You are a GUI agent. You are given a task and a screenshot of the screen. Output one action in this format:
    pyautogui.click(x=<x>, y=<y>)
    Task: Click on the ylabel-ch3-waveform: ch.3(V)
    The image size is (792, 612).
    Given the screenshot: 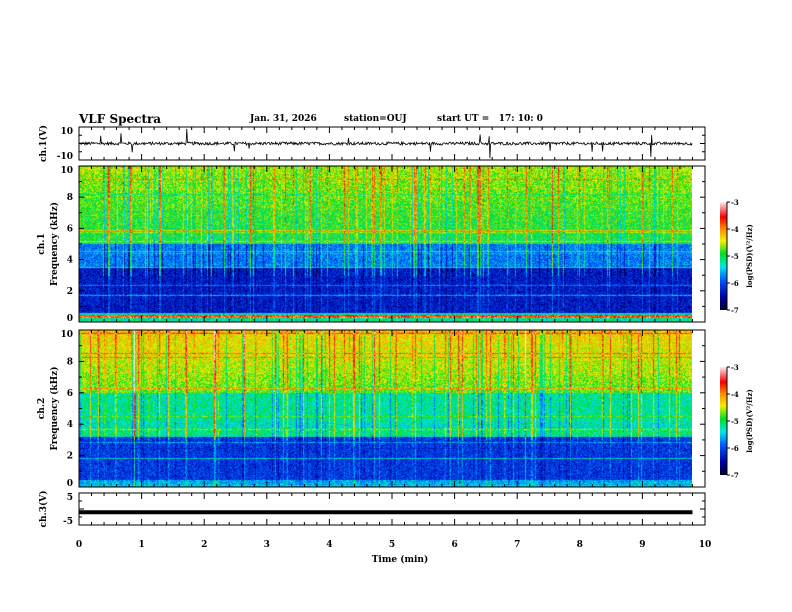 What is the action you would take?
    pyautogui.click(x=43, y=509)
    